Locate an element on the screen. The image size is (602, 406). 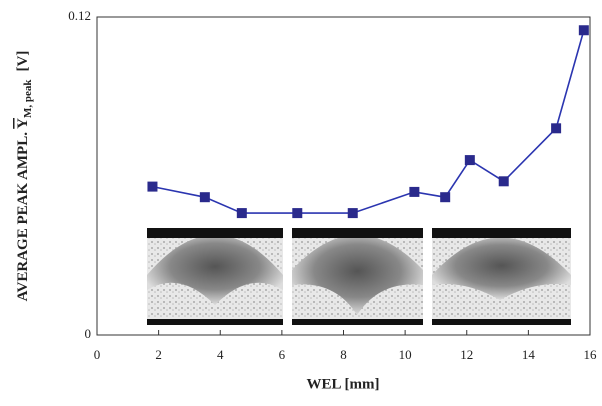
y-label-symbol: Y is located at coordinates (23, 123).